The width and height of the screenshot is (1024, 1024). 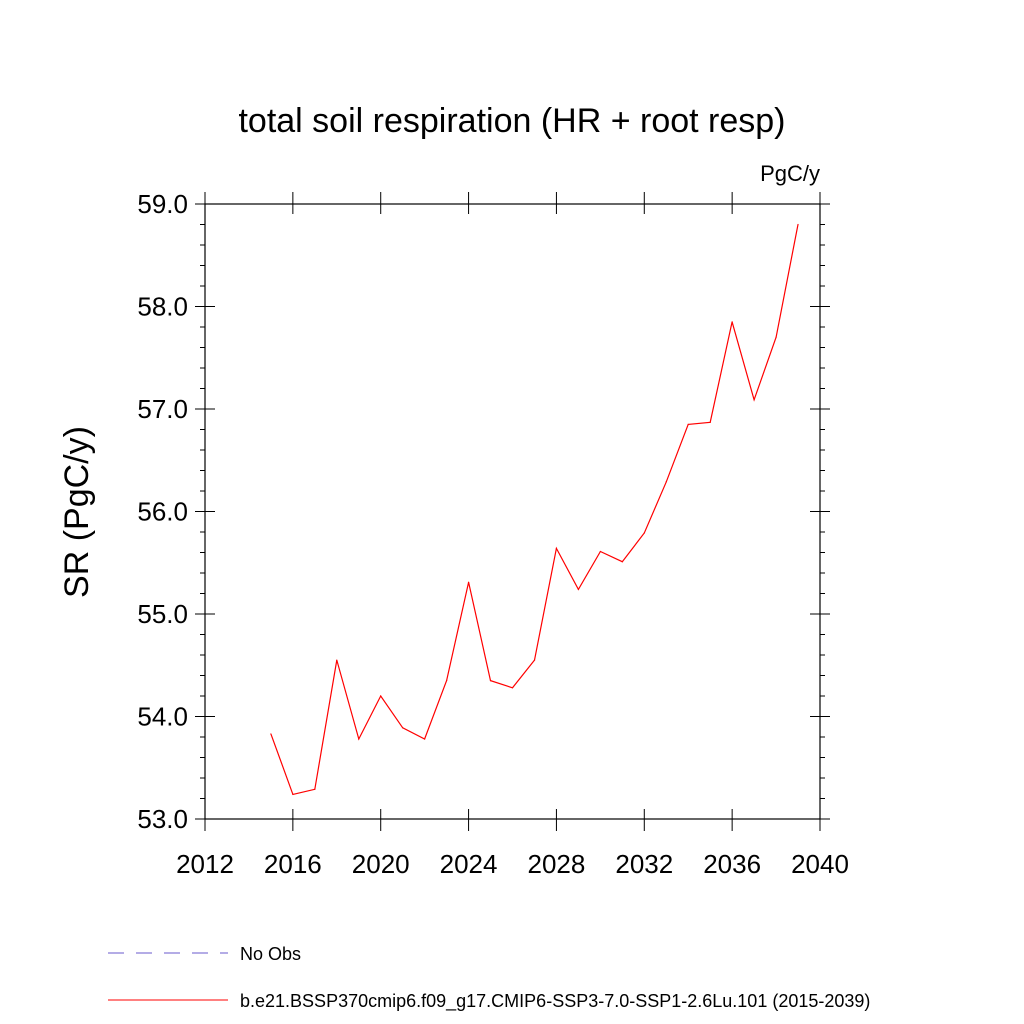 I want to click on y-tick-label: 58.0, so click(x=162, y=307).